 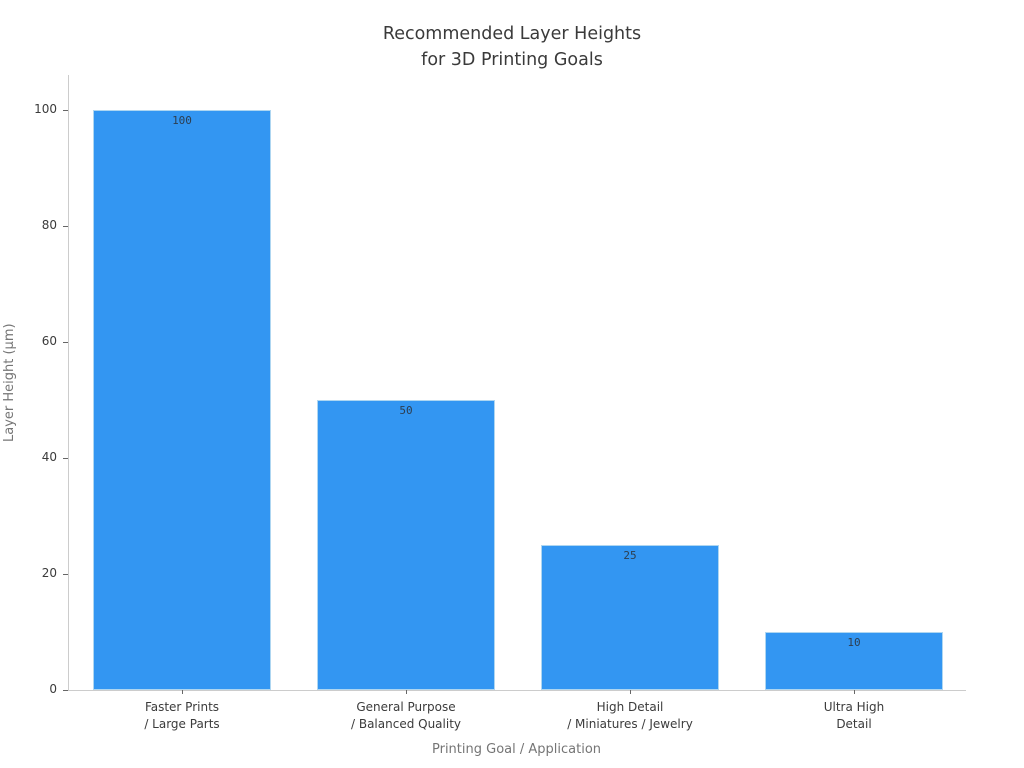 I want to click on chart-title-line2: for 3D Printing Goals, so click(x=512, y=60).